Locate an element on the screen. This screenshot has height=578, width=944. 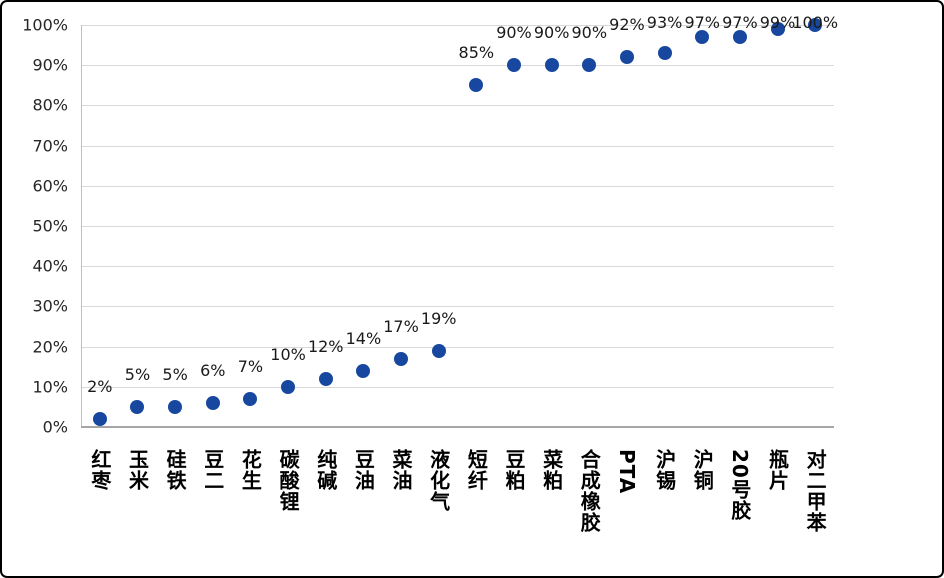
x-category-label: 合成橡胶 is located at coordinates (589, 491).